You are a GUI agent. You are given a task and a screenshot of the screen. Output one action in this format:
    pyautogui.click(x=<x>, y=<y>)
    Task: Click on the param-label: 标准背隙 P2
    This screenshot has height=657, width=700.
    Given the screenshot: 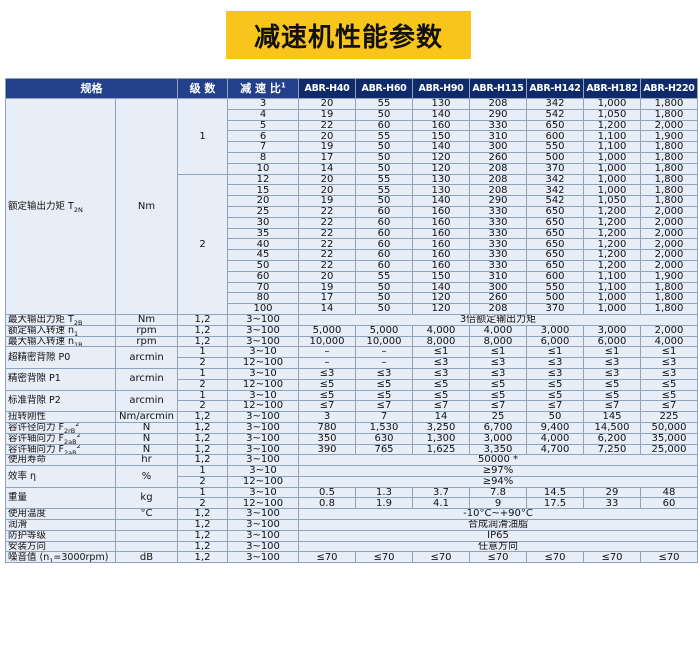 What is the action you would take?
    pyautogui.click(x=60, y=401)
    